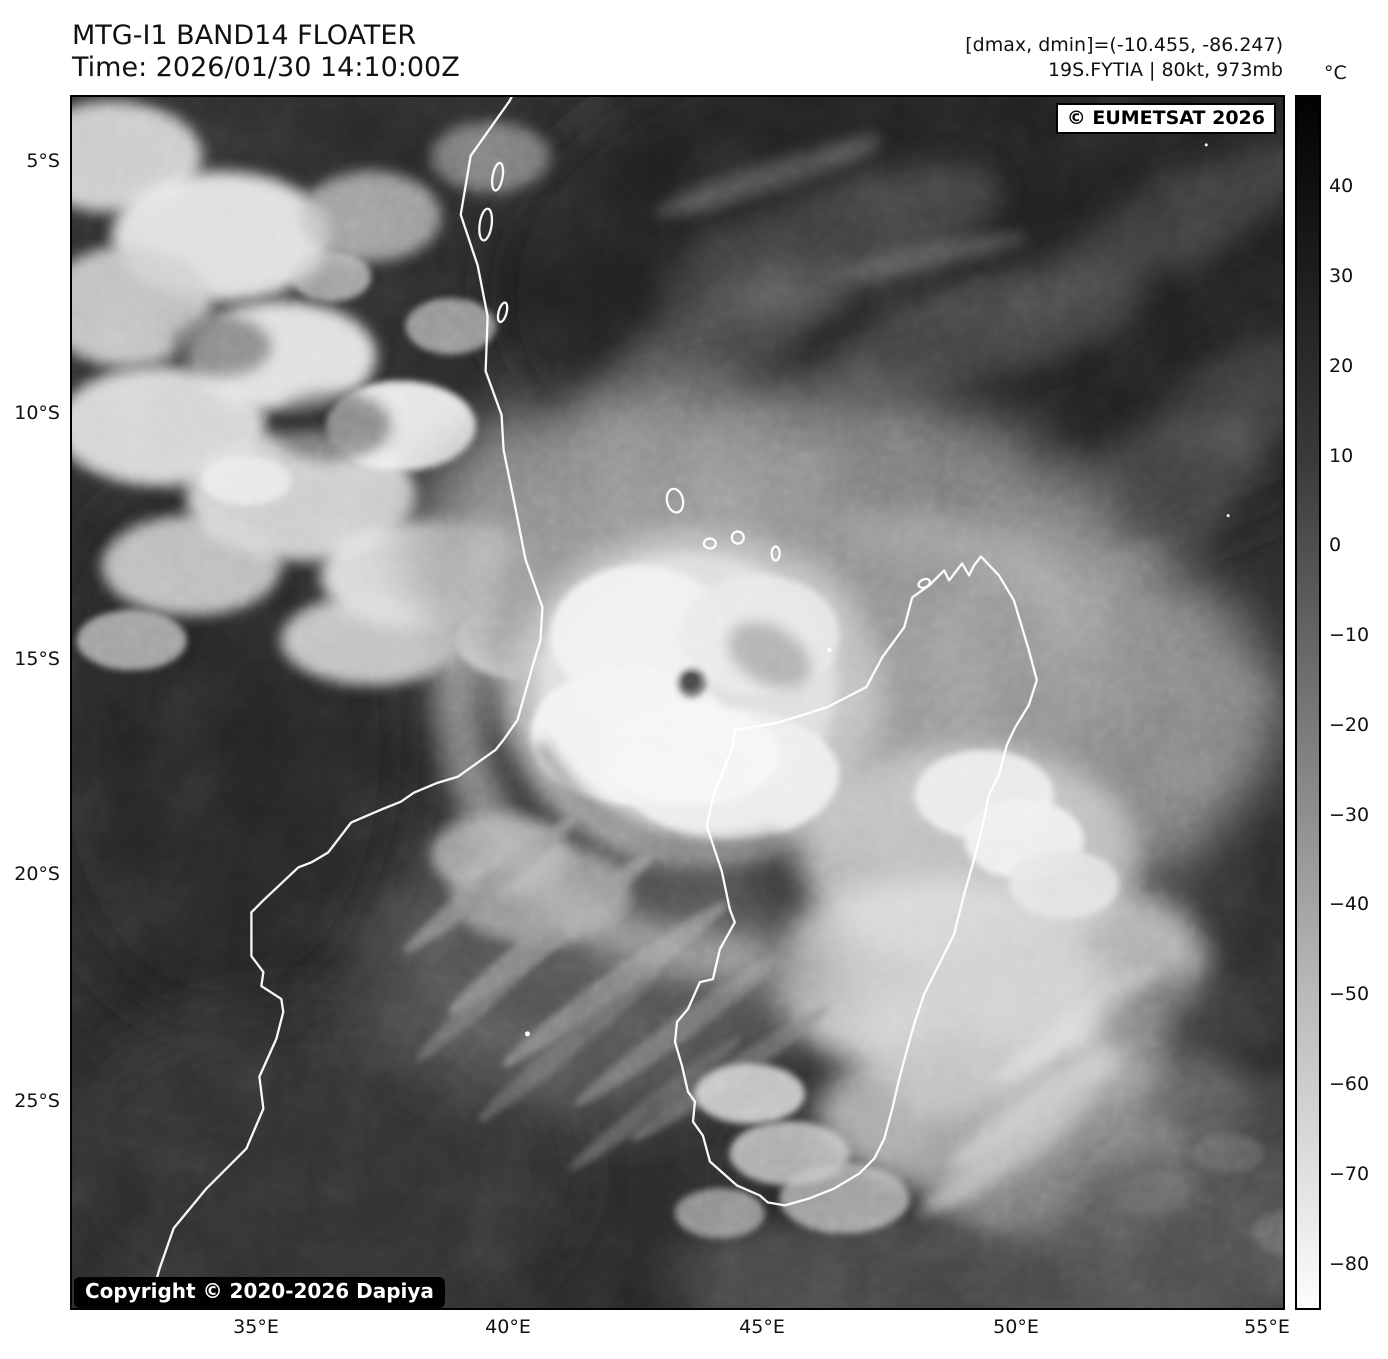  What do you see at coordinates (1349, 1084) in the screenshot?
I see `cb-tick-m60: −60` at bounding box center [1349, 1084].